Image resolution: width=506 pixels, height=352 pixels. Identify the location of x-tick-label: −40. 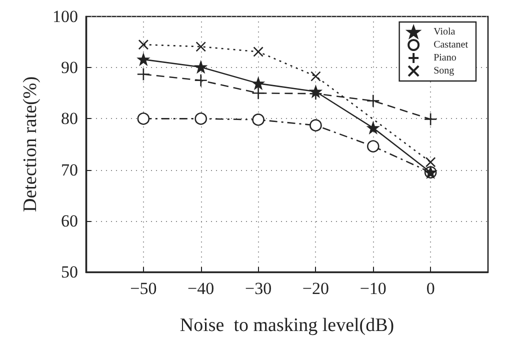
(201, 288).